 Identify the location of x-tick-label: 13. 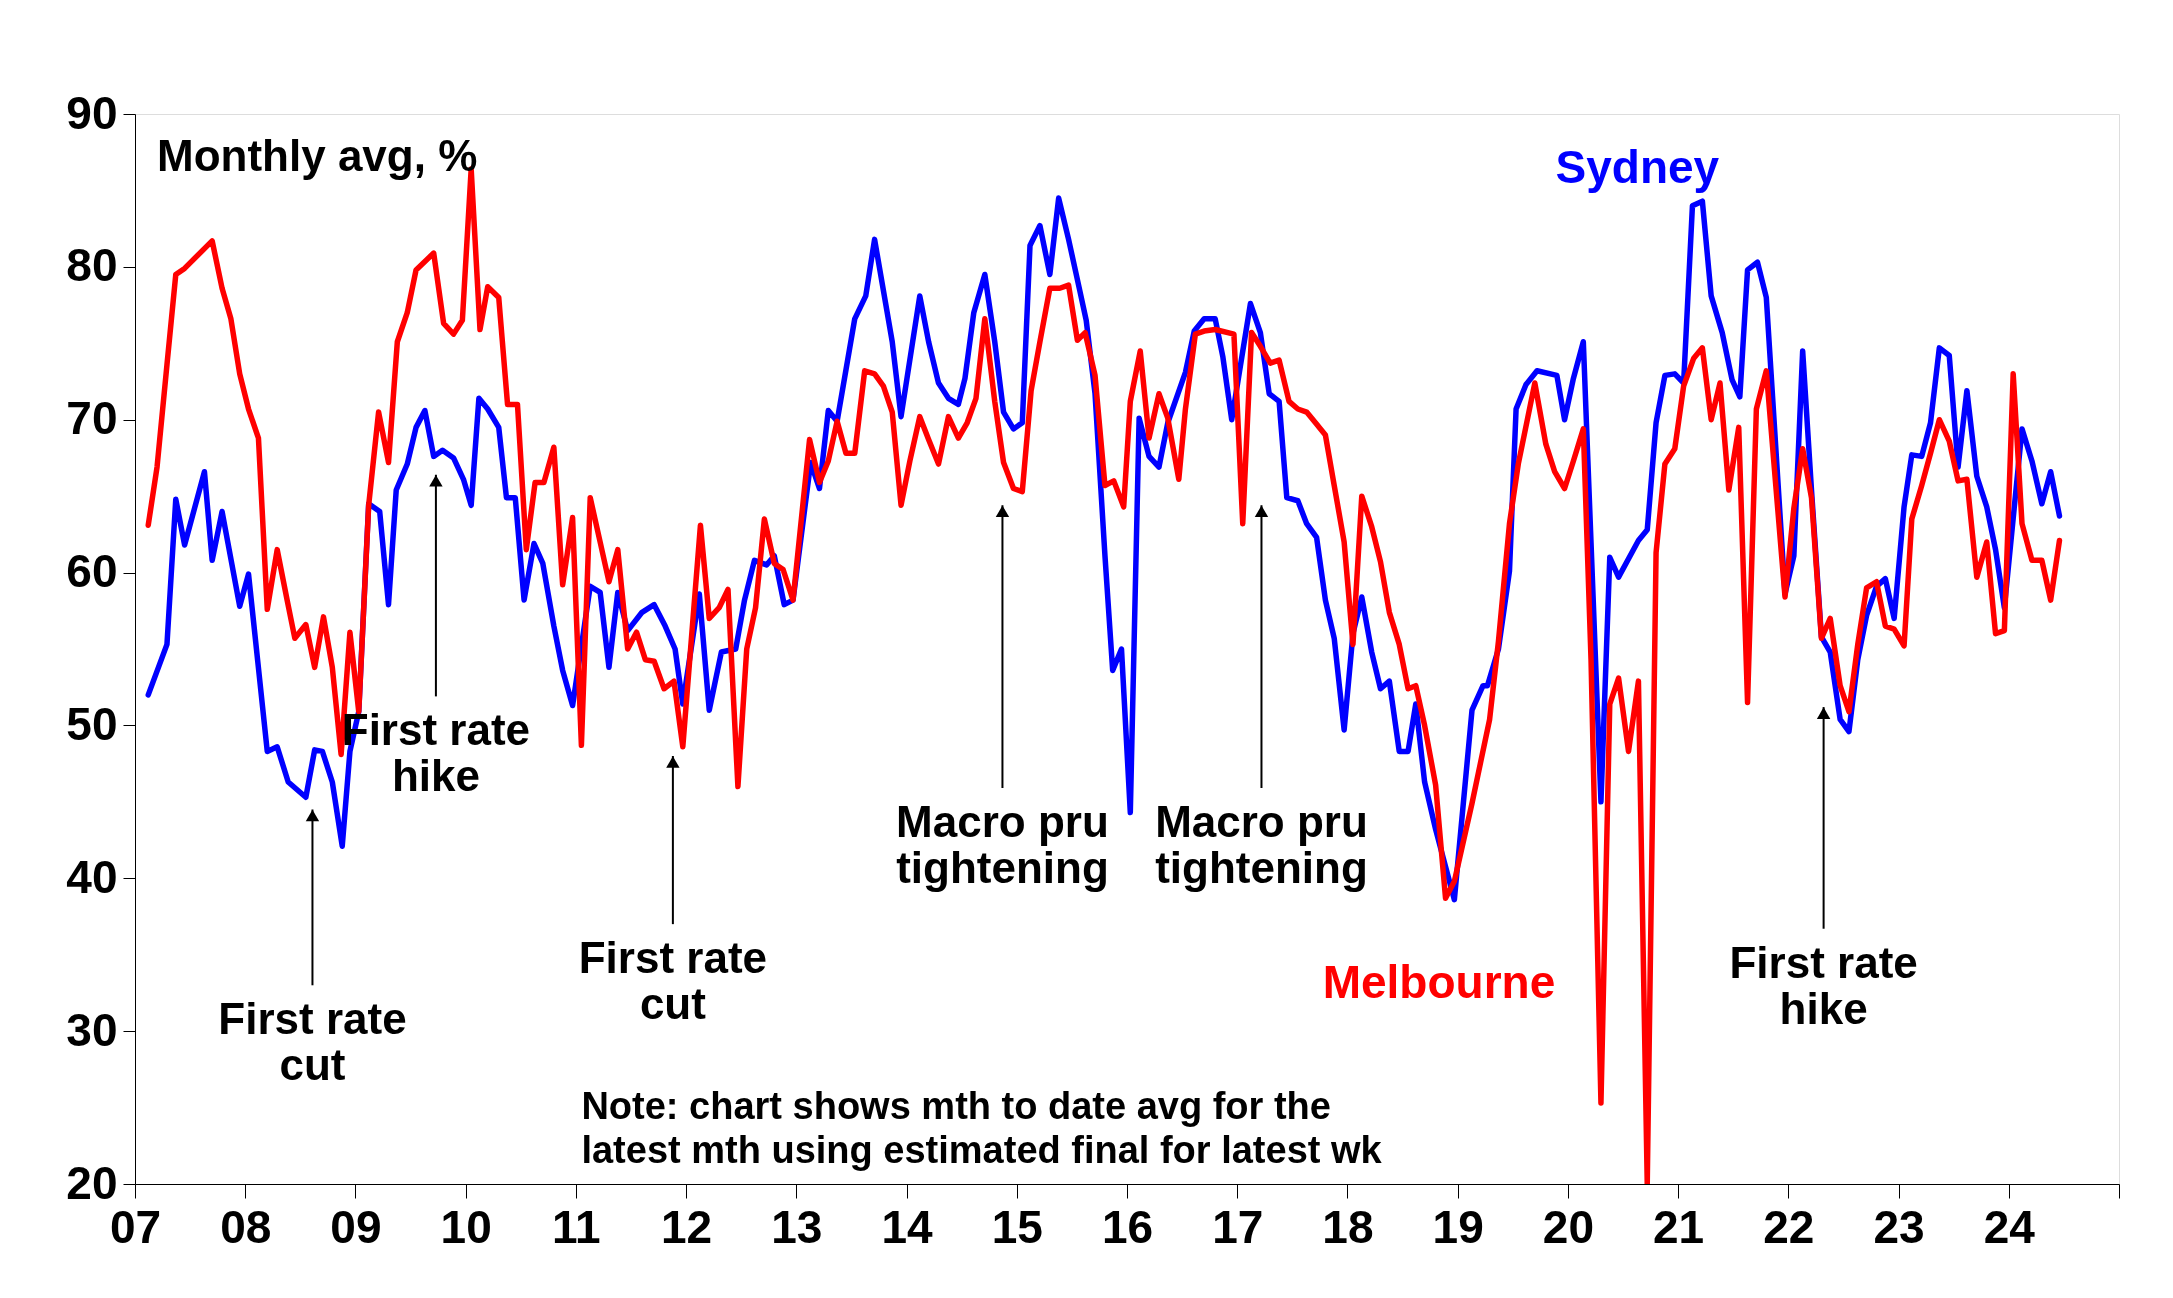
(797, 1226).